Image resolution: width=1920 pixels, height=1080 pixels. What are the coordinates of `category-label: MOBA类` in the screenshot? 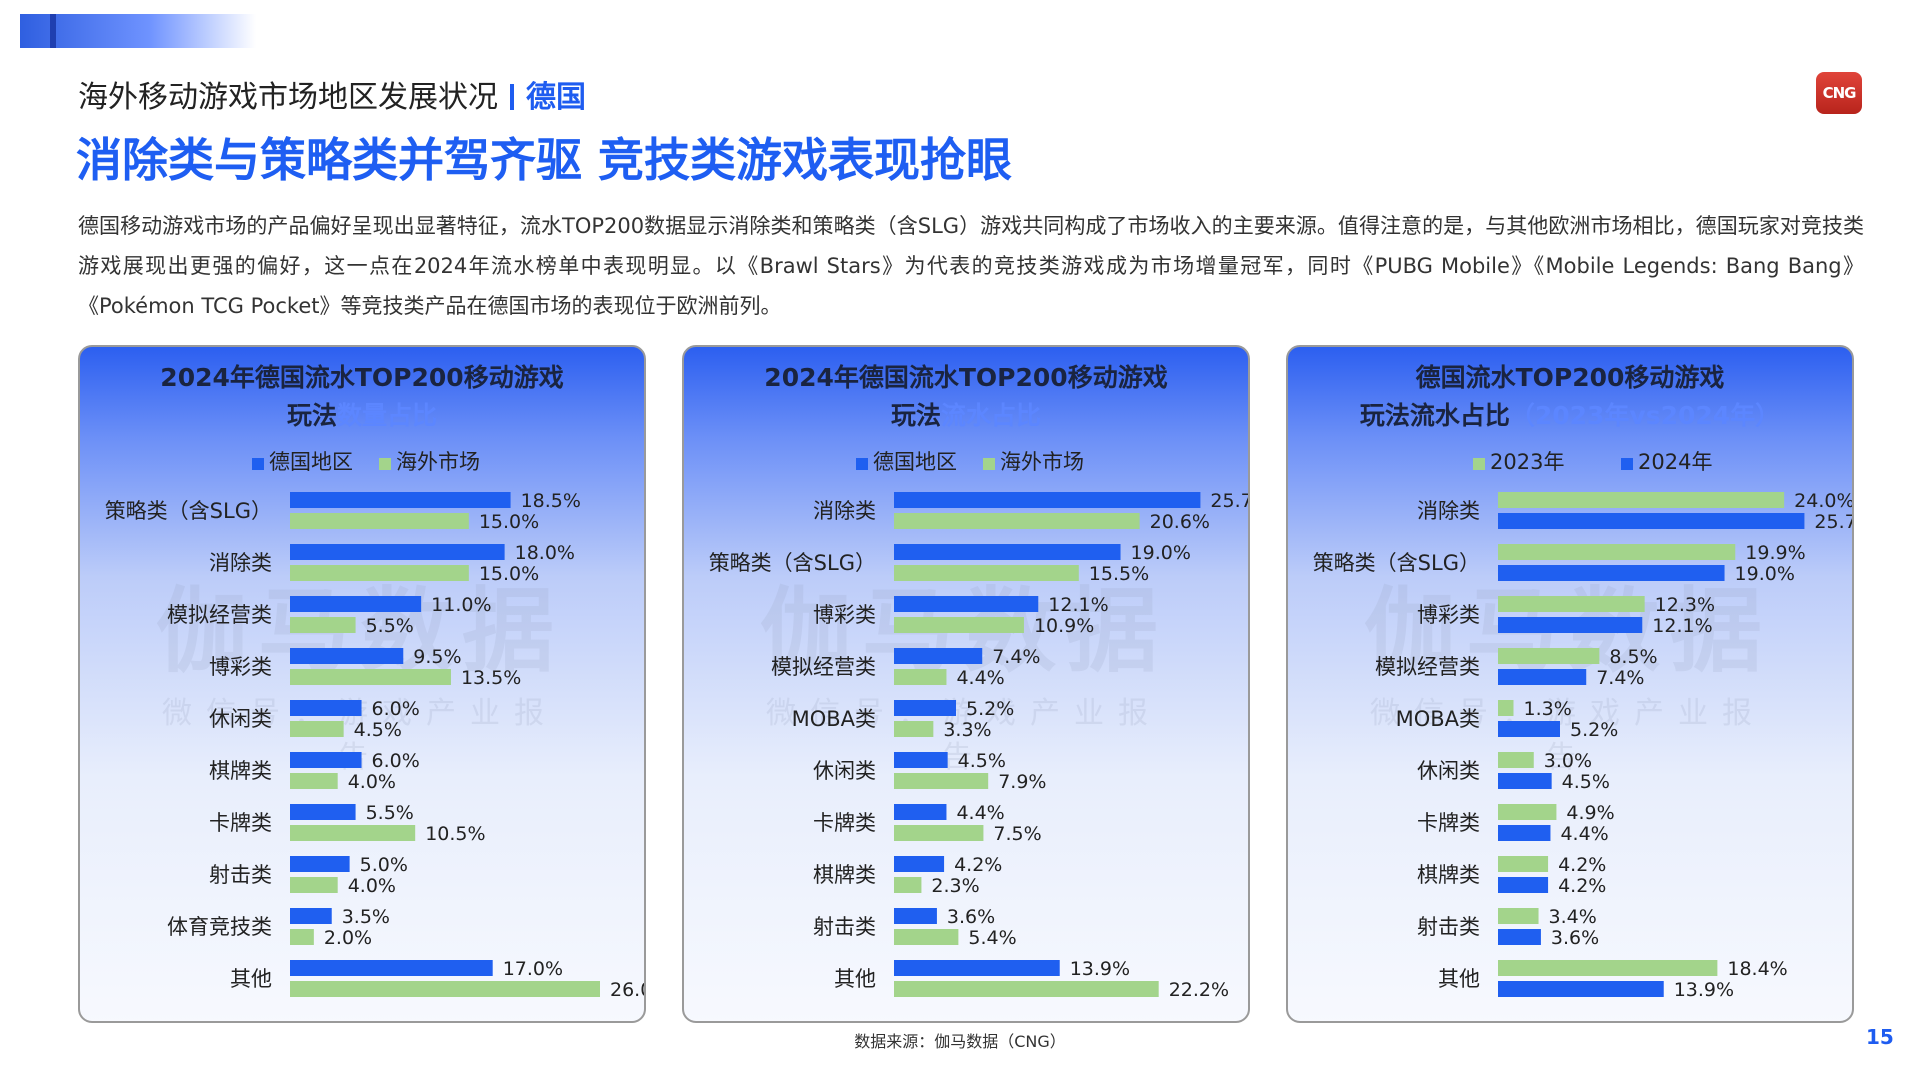 It's located at (1438, 719).